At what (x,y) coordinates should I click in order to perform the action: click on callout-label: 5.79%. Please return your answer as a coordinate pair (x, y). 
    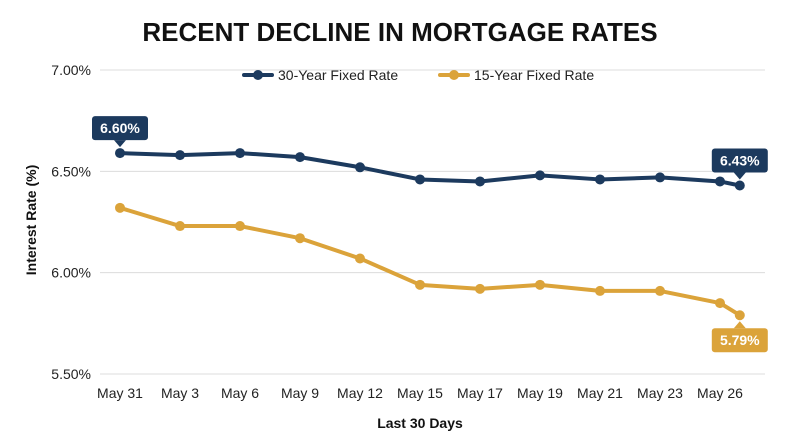
    Looking at the image, I should click on (740, 340).